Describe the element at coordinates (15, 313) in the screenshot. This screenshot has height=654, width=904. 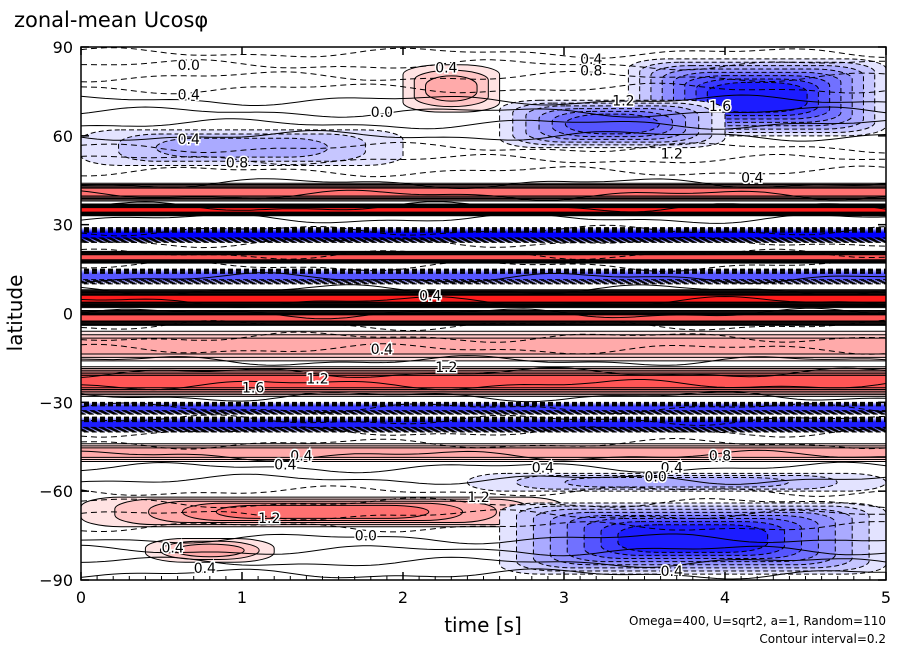
I see `y-axis-label: latitude` at that location.